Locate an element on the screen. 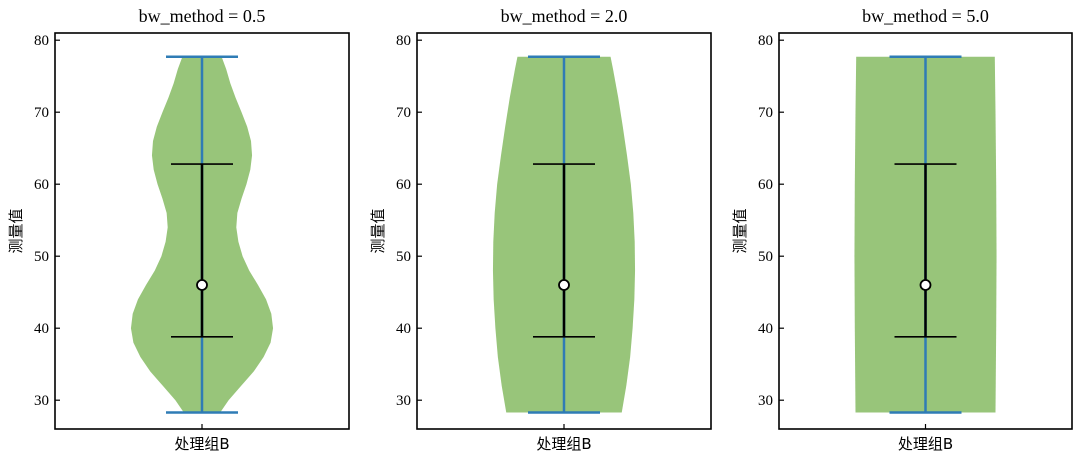 The width and height of the screenshot is (1080, 459). panel-title: bw_method = 2.0 is located at coordinates (564, 16).